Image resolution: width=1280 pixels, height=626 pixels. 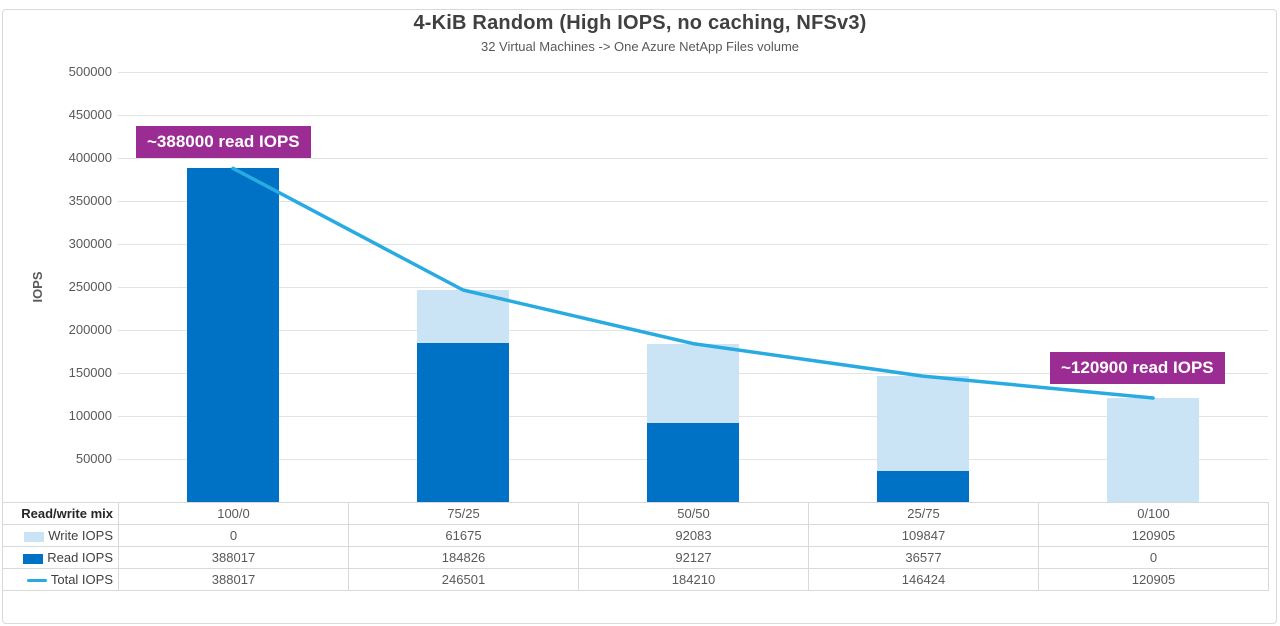 What do you see at coordinates (923, 513) in the screenshot?
I see `table-cell: 25/75` at bounding box center [923, 513].